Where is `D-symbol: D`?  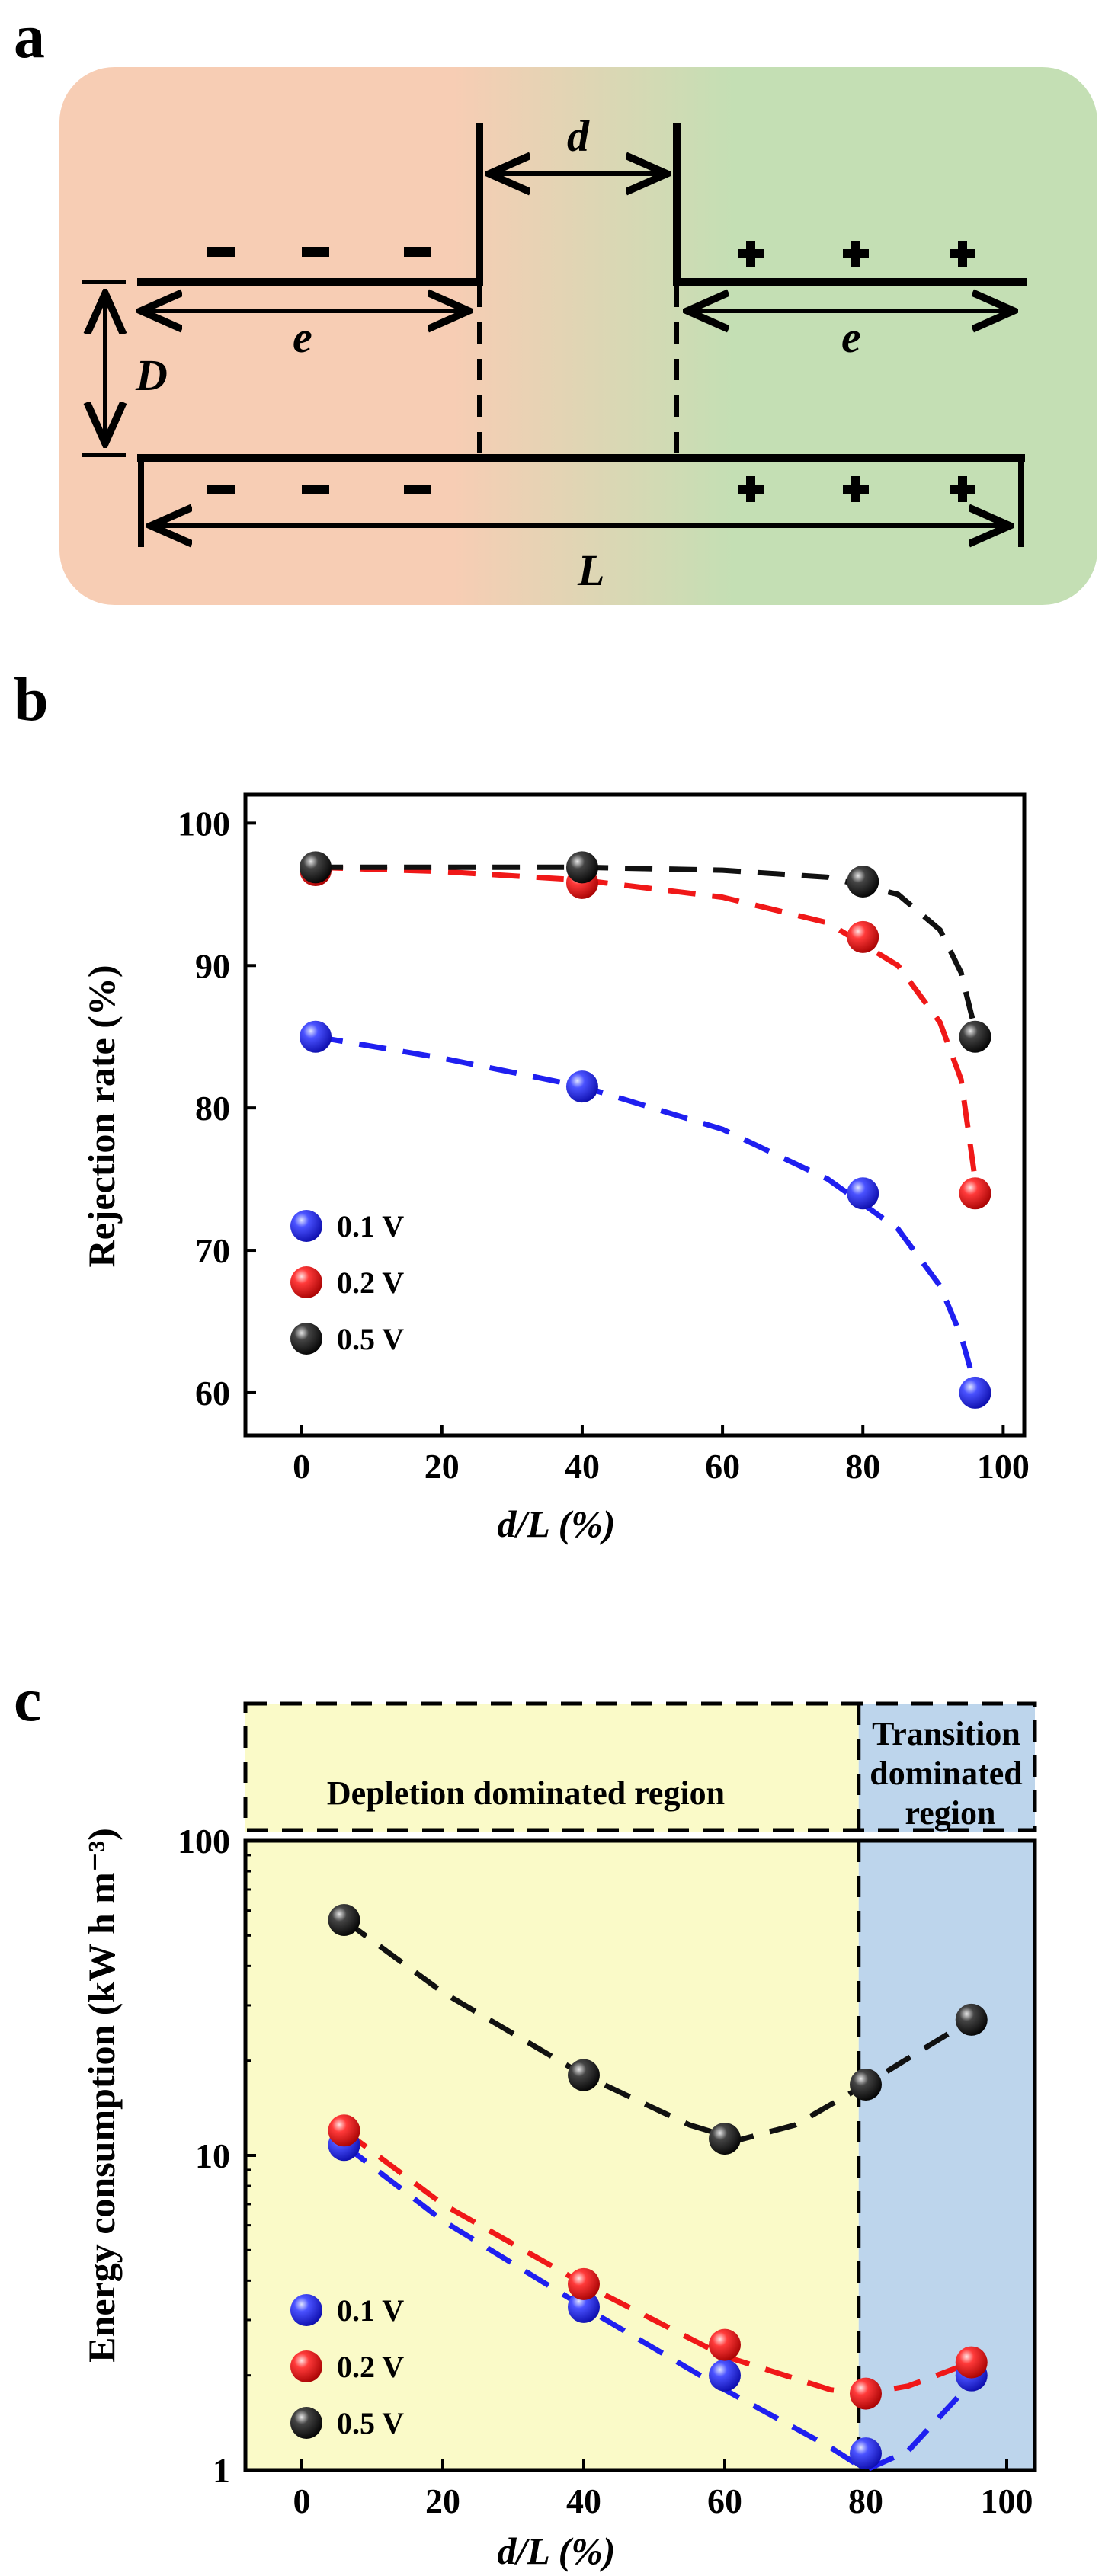 D-symbol: D is located at coordinates (151, 375).